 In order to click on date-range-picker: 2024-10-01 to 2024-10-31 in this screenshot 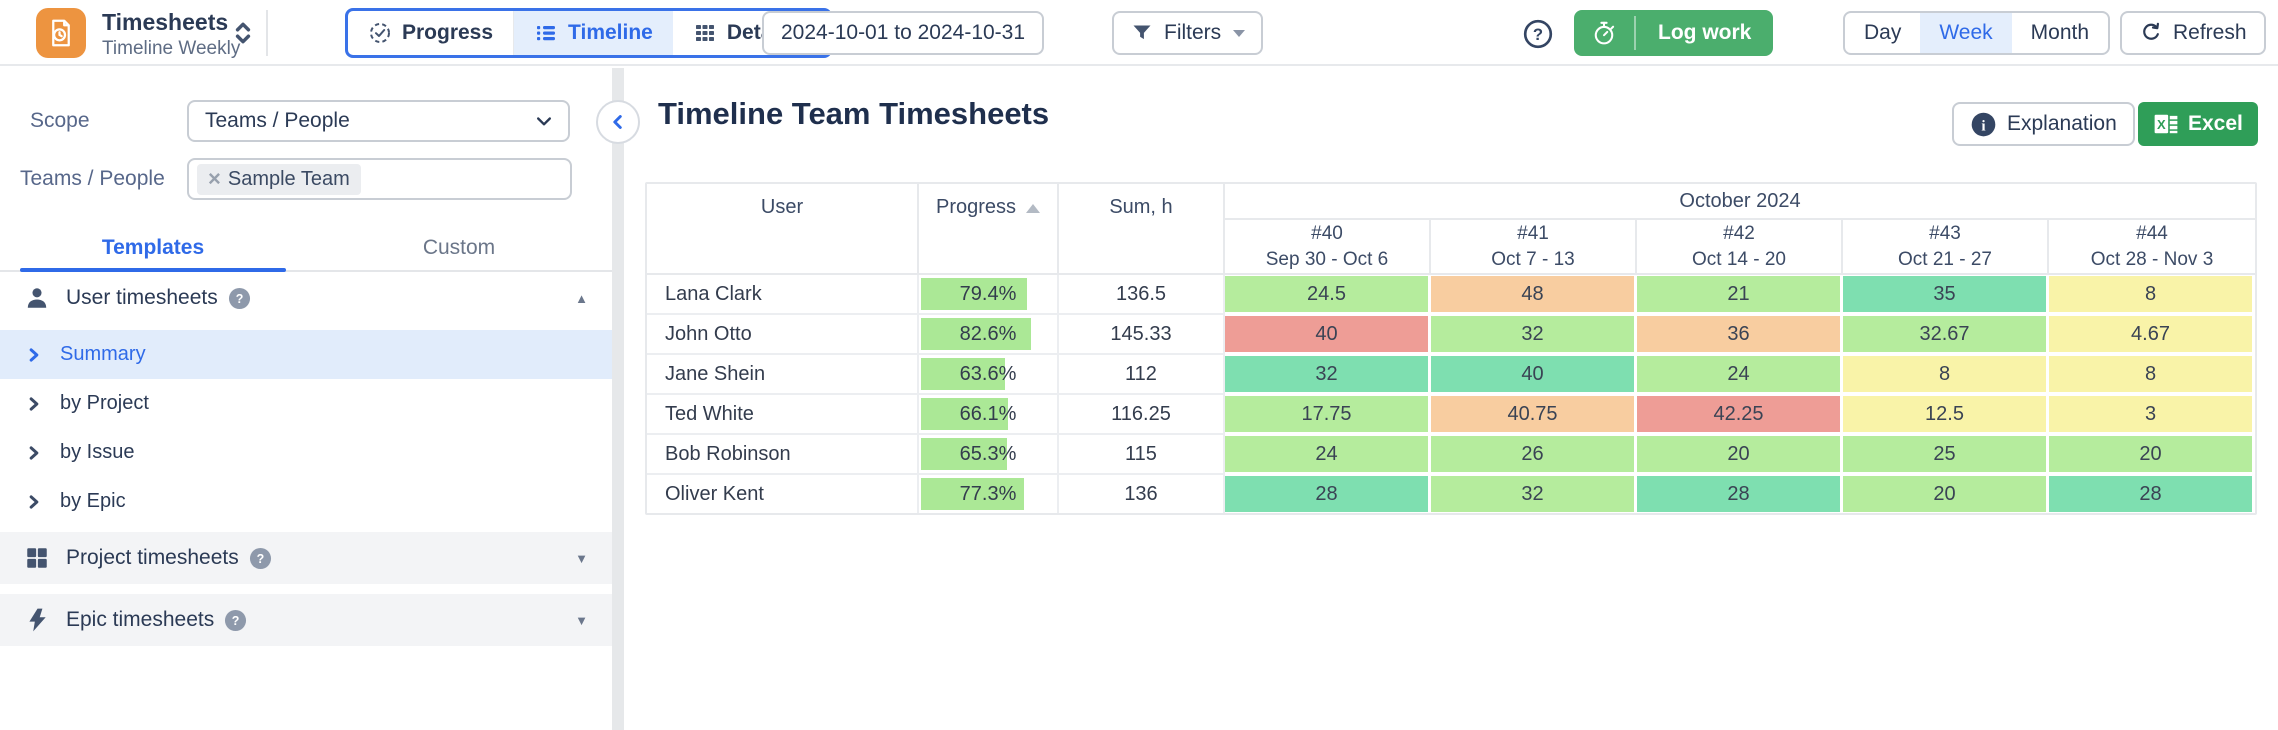, I will do `click(903, 33)`.